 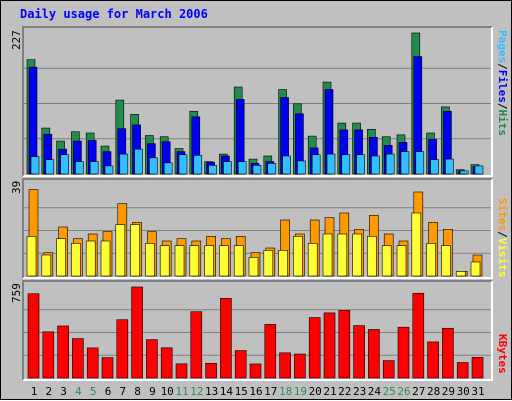 What do you see at coordinates (167, 391) in the screenshot?
I see `day-tick-label: 10` at bounding box center [167, 391].